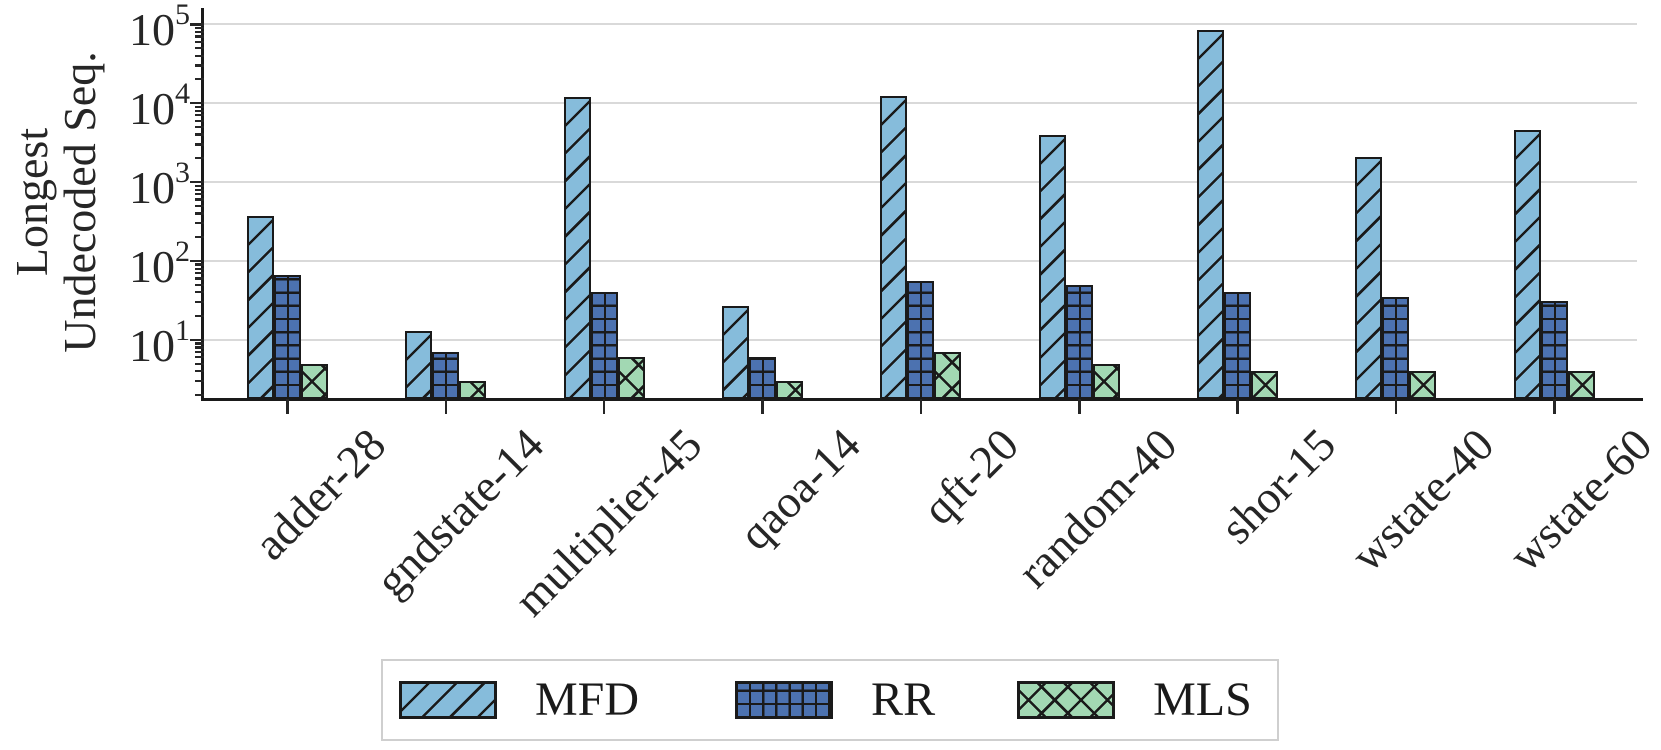  What do you see at coordinates (519, 700) in the screenshot?
I see `legend-item-mfd: MFD` at bounding box center [519, 700].